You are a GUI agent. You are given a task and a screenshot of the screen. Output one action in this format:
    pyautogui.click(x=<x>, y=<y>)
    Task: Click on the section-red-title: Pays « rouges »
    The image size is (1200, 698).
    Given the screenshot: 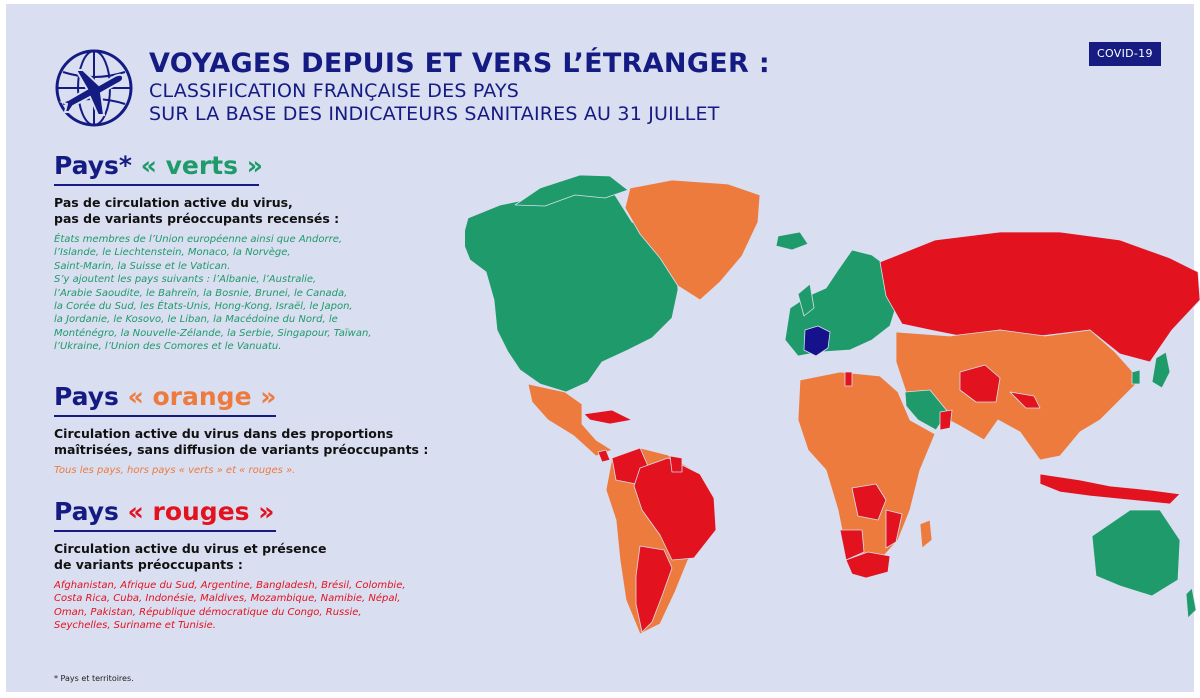 What is the action you would take?
    pyautogui.click(x=254, y=512)
    